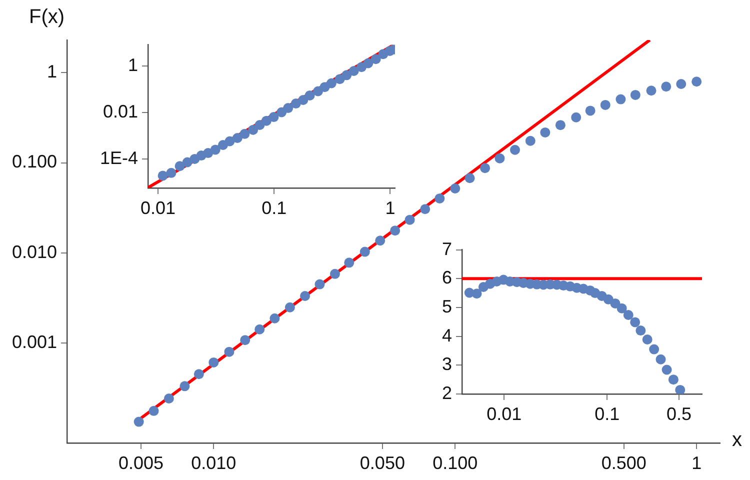  What do you see at coordinates (447, 306) in the screenshot?
I see `y-tick-label: 5` at bounding box center [447, 306].